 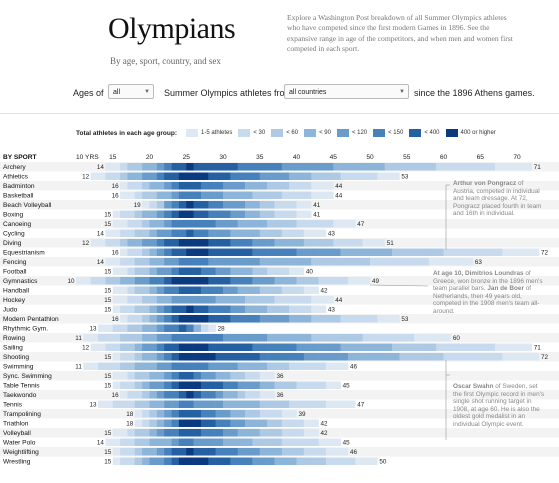 I want to click on country-select: all countries ▼, so click(x=346, y=91).